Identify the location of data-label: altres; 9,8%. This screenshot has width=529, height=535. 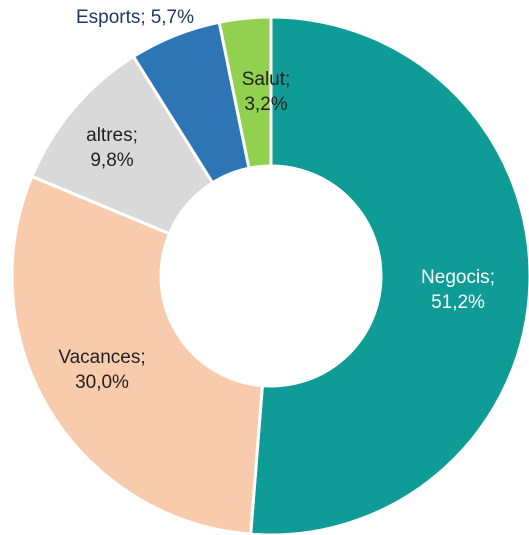
(112, 148).